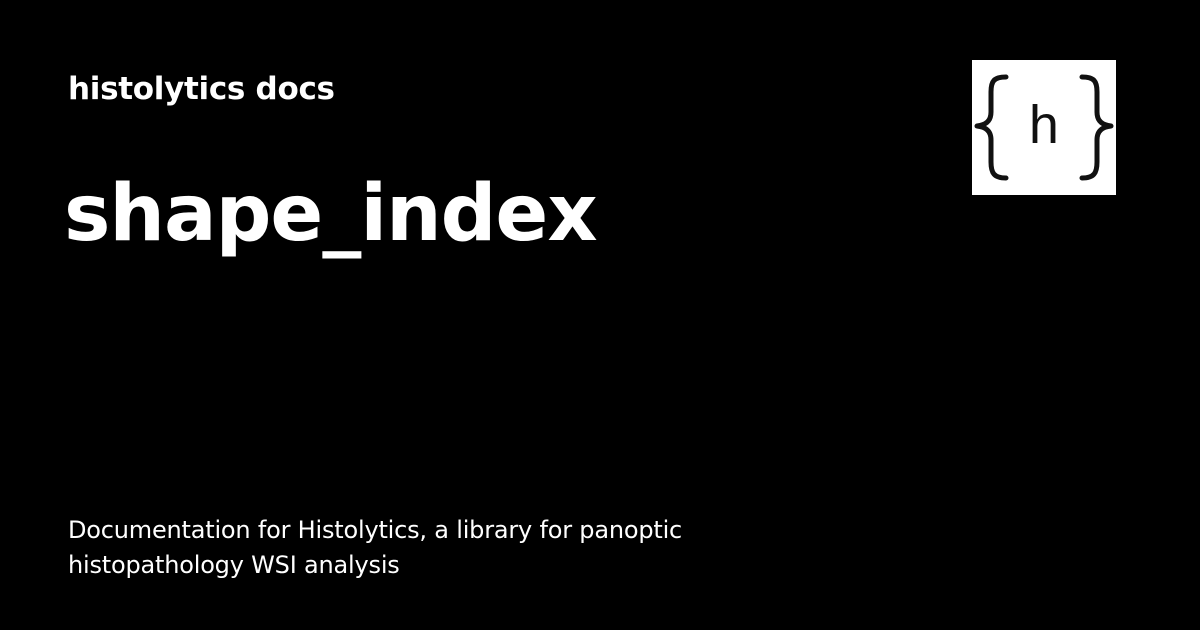 The width and height of the screenshot is (1200, 630). I want to click on page-title: shape_index, so click(331, 214).